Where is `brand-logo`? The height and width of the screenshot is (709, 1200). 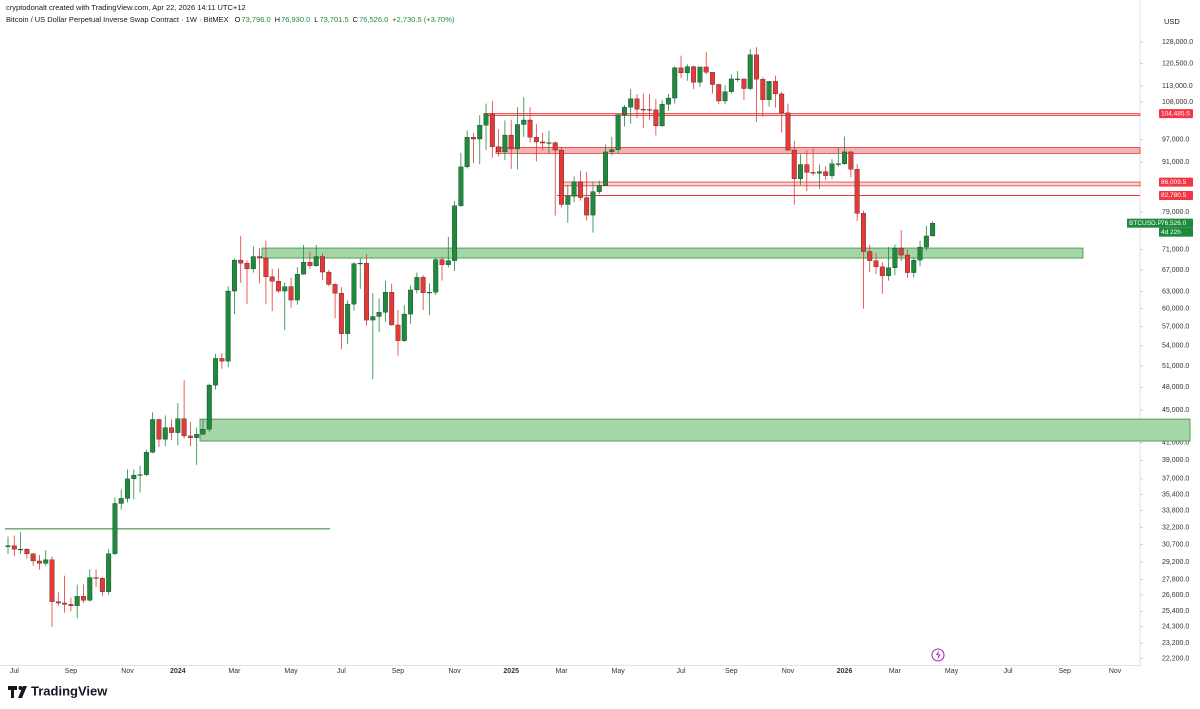 brand-logo is located at coordinates (17, 692).